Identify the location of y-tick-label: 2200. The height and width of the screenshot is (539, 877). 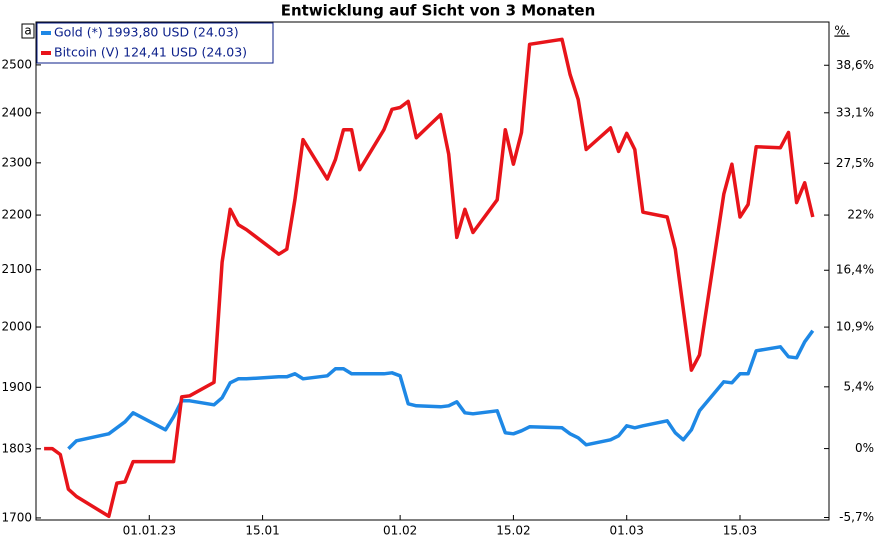
(16, 215).